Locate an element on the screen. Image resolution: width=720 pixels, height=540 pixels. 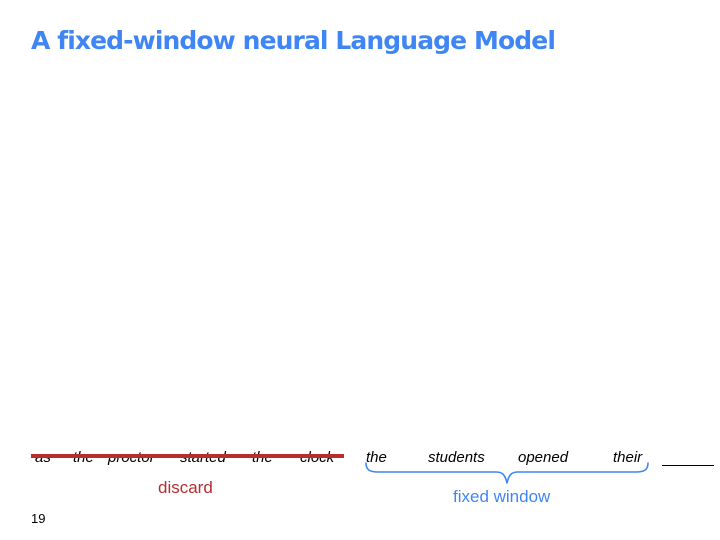
window-word: the is located at coordinates (376, 457).